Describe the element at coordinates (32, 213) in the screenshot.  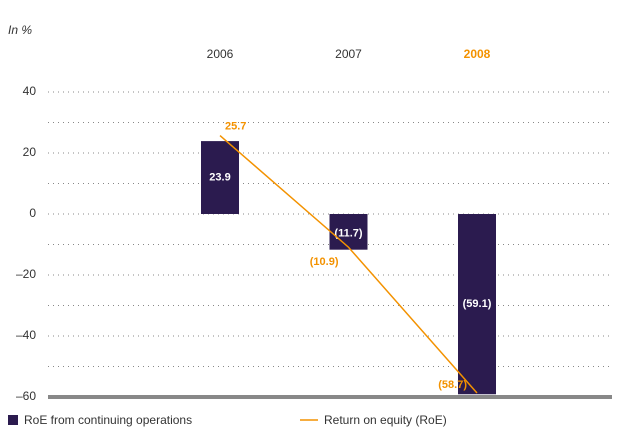
I see `y-tick-label: 0` at that location.